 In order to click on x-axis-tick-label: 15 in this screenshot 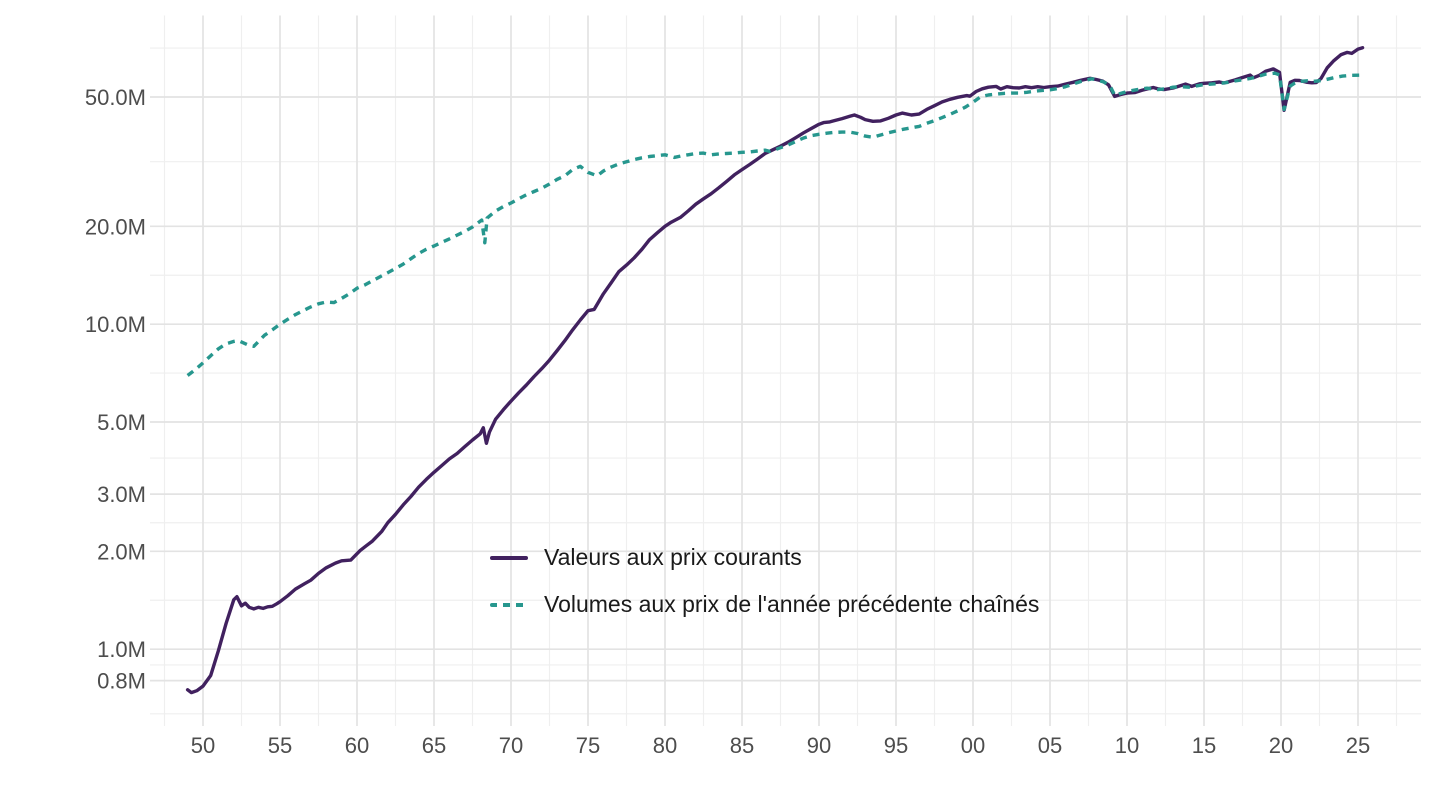, I will do `click(1204, 745)`.